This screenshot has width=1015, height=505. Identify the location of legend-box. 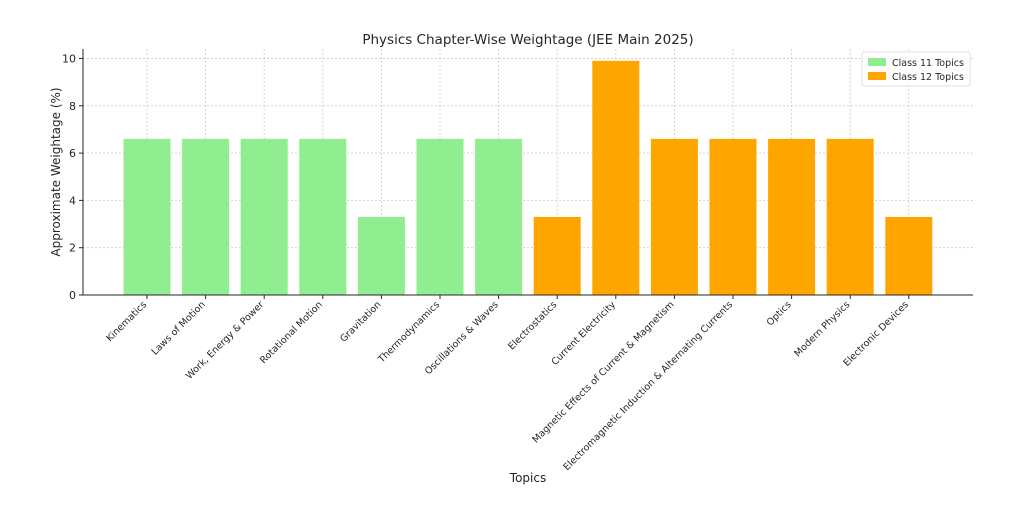
(916, 69).